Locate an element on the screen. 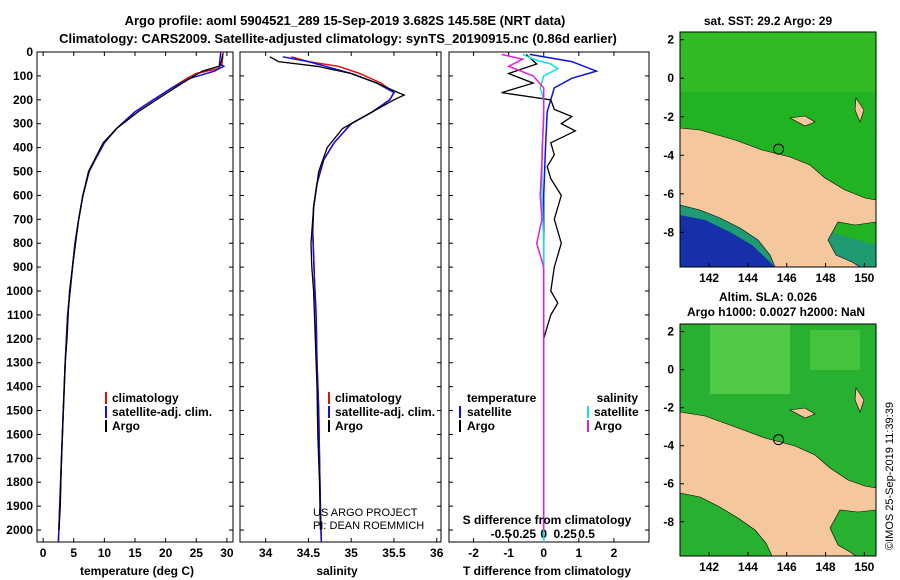 This screenshot has width=900, height=580. s-tick-label: 0.5 is located at coordinates (586, 534).